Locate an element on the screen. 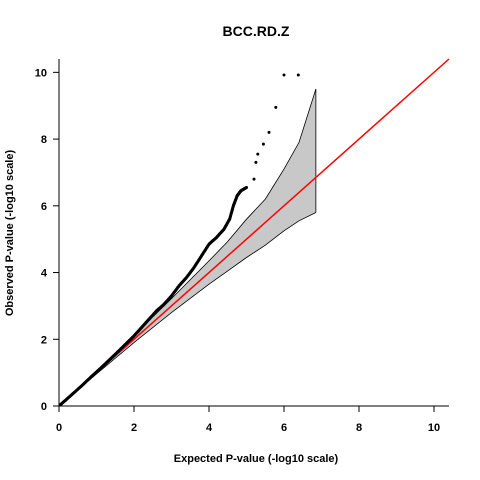 The image size is (480, 480). x-axis-ticks: 0 2 4 6 8 10 is located at coordinates (248, 420).